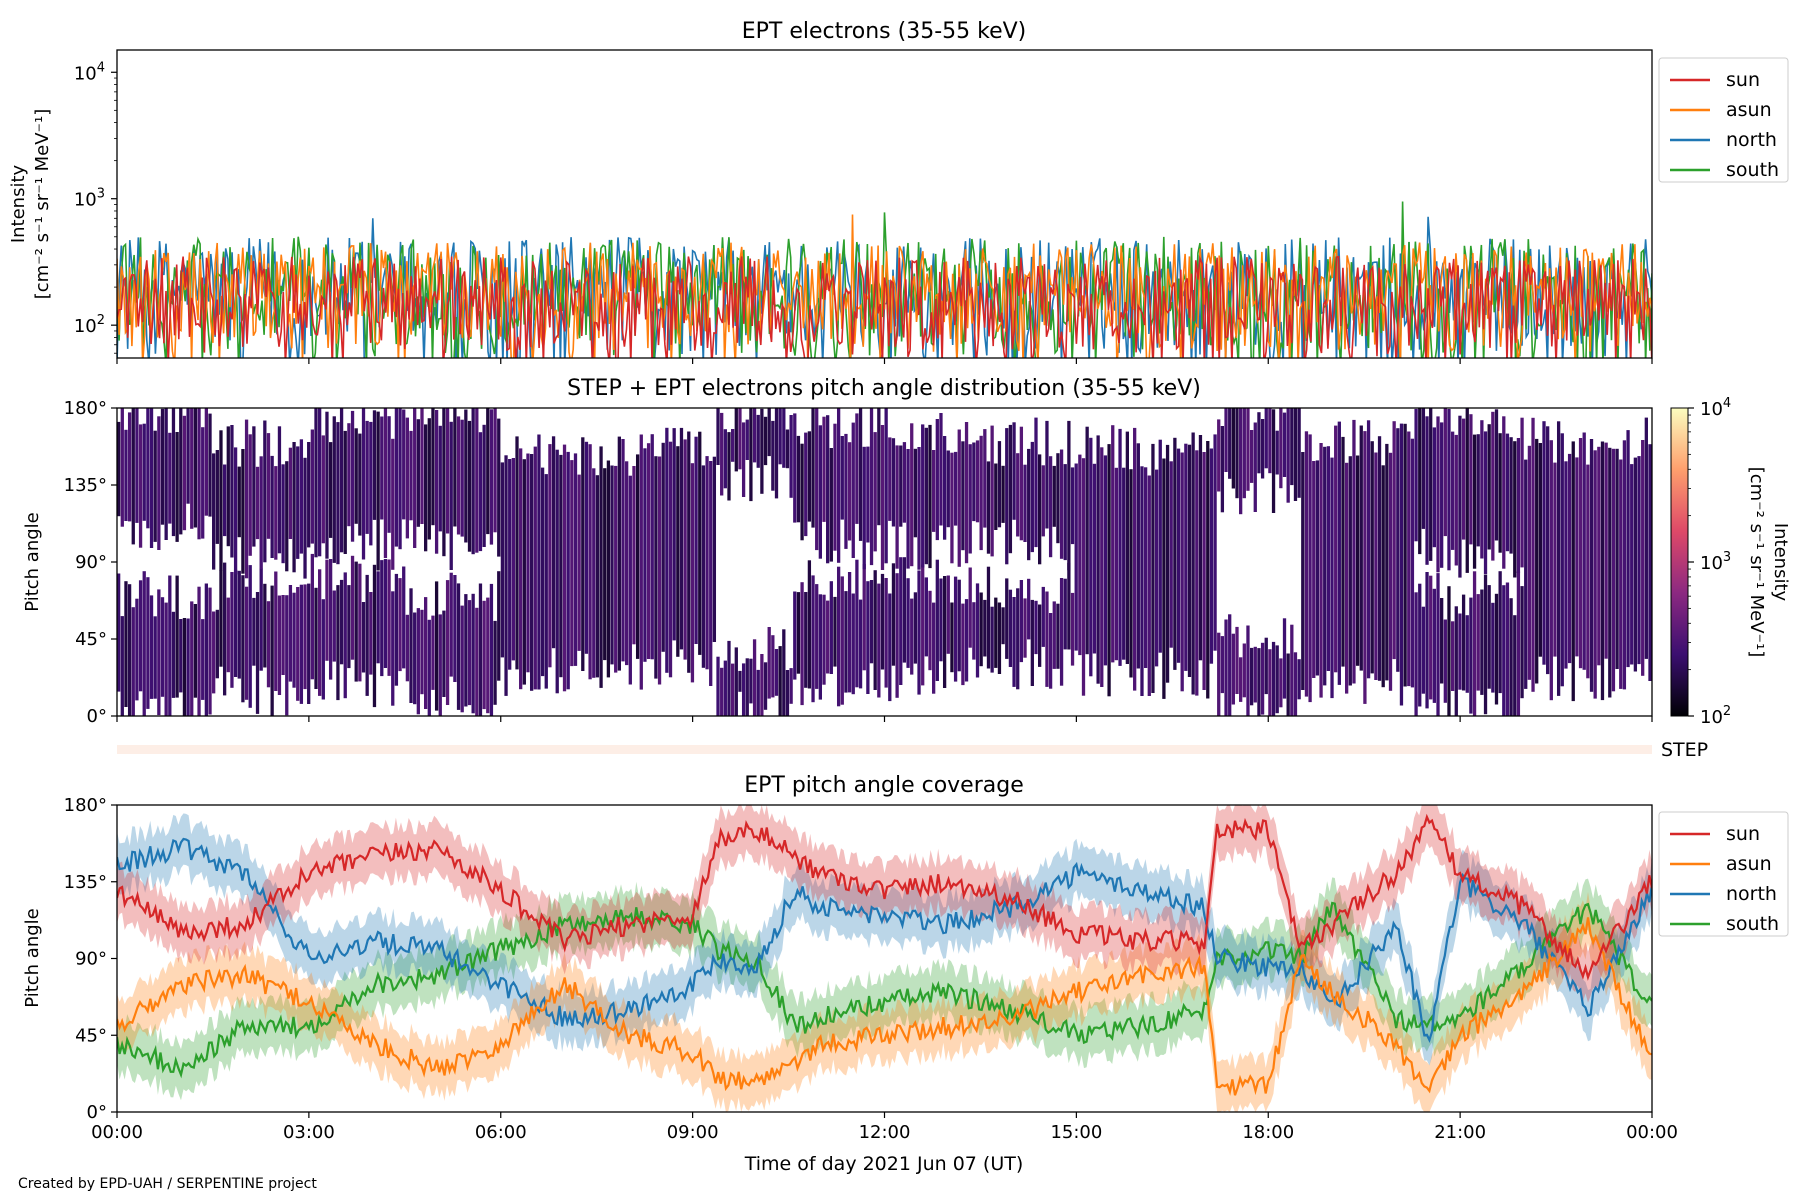  What do you see at coordinates (884, 940) in the screenshot?
I see `series-north-line` at bounding box center [884, 940].